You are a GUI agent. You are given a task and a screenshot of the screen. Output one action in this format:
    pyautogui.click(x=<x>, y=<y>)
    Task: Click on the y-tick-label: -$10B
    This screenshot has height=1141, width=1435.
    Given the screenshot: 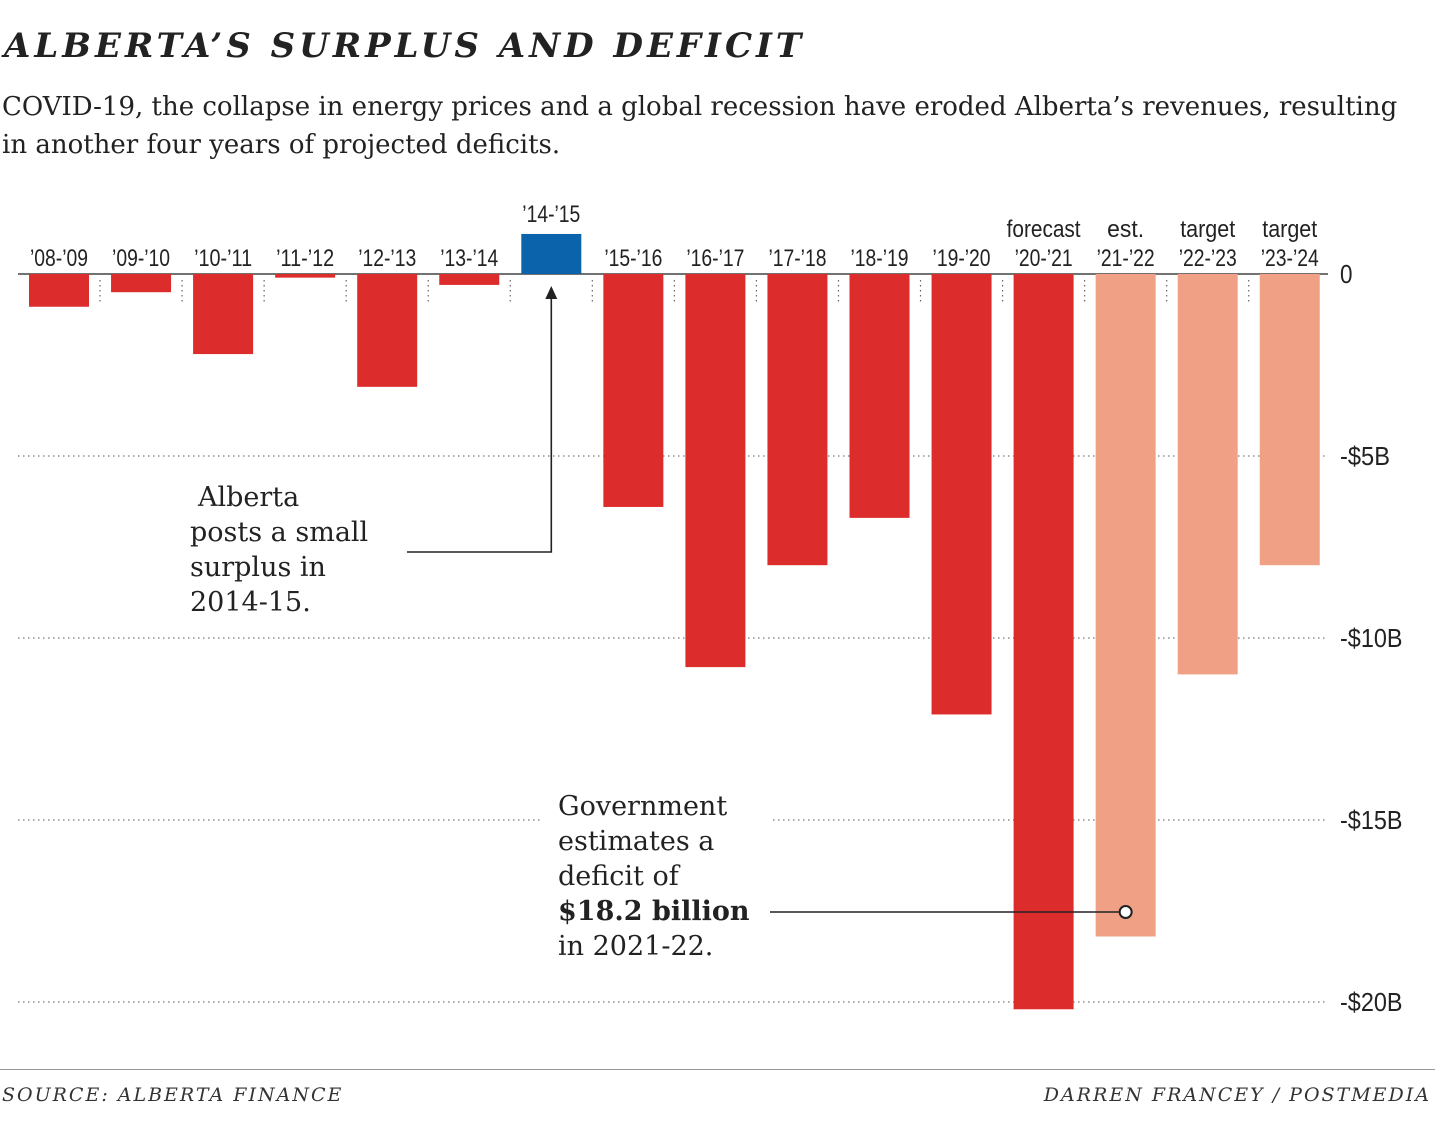 What is the action you would take?
    pyautogui.click(x=1371, y=638)
    